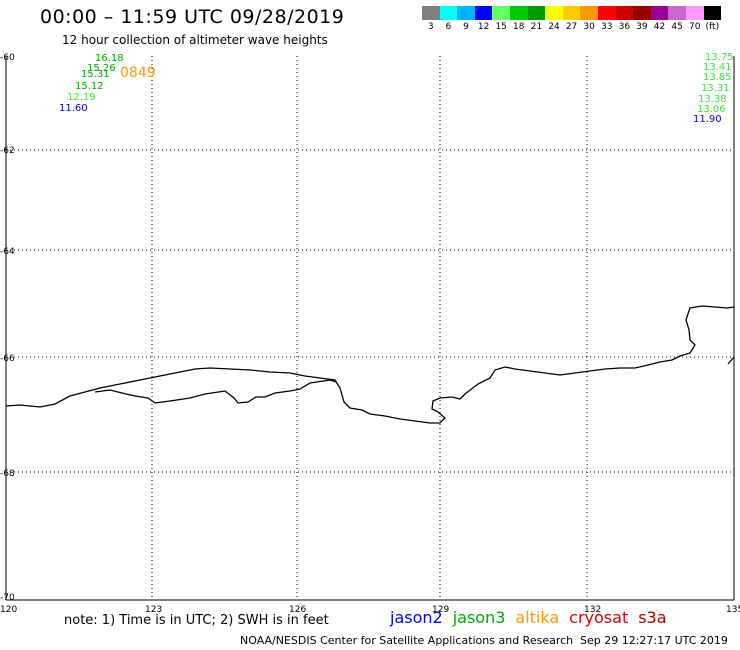 The height and width of the screenshot is (650, 740). I want to click on satellite-s3a: s3a, so click(652, 617).